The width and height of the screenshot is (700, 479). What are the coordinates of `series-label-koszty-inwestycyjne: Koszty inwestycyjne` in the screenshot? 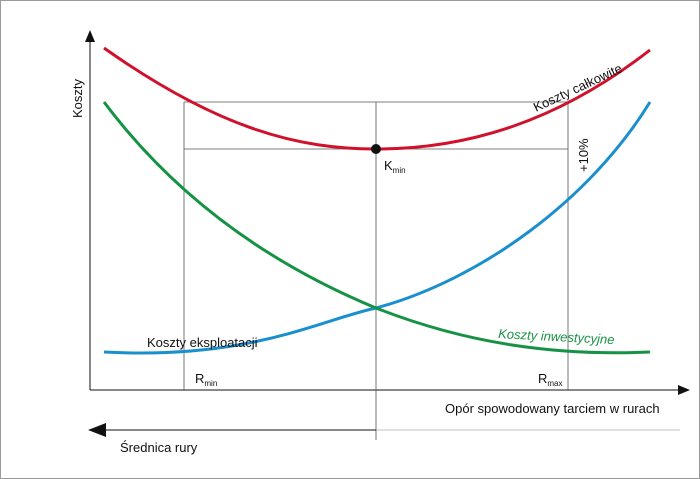 It's located at (556, 336).